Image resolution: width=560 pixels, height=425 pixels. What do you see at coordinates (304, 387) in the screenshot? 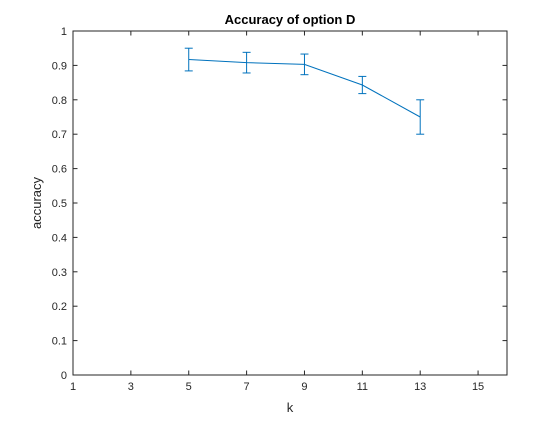
I see `x-tick-label: 9` at bounding box center [304, 387].